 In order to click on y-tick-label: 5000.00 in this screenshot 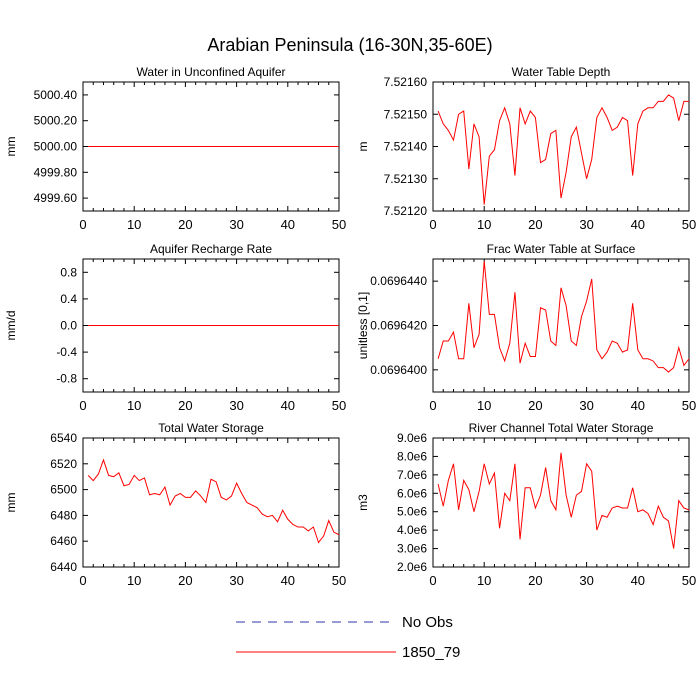, I will do `click(56, 147)`.